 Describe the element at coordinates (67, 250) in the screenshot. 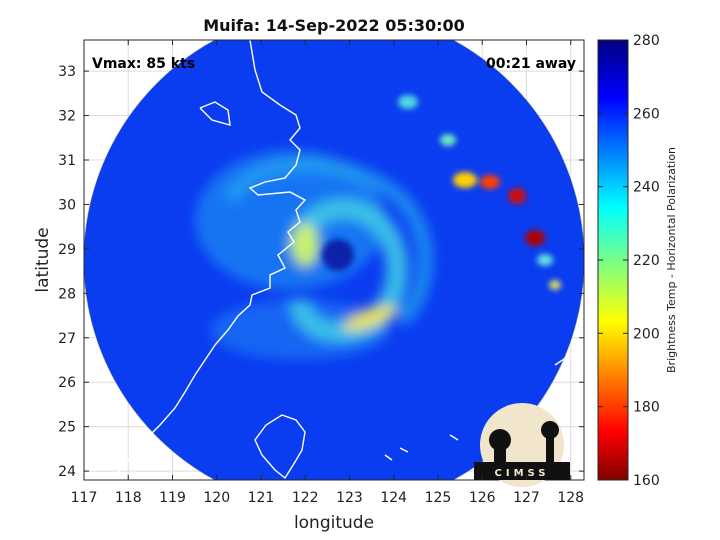

I see `y-tick-label: 29` at that location.